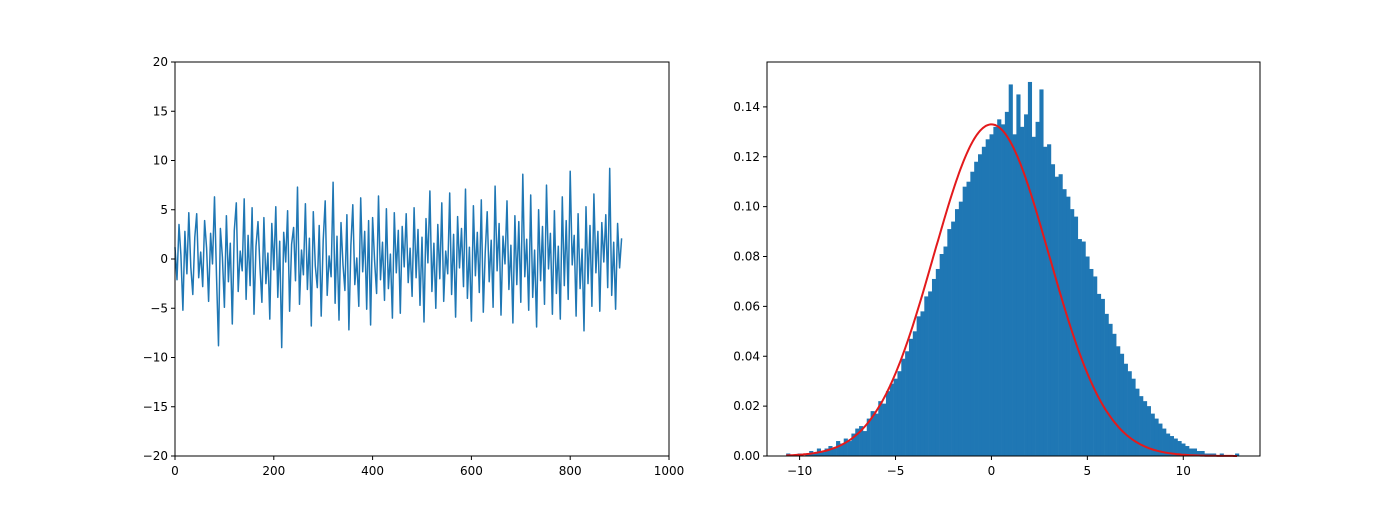 The height and width of the screenshot is (512, 1400). What do you see at coordinates (746, 157) in the screenshot?
I see `histogram-y-tick-label: 0.12` at bounding box center [746, 157].